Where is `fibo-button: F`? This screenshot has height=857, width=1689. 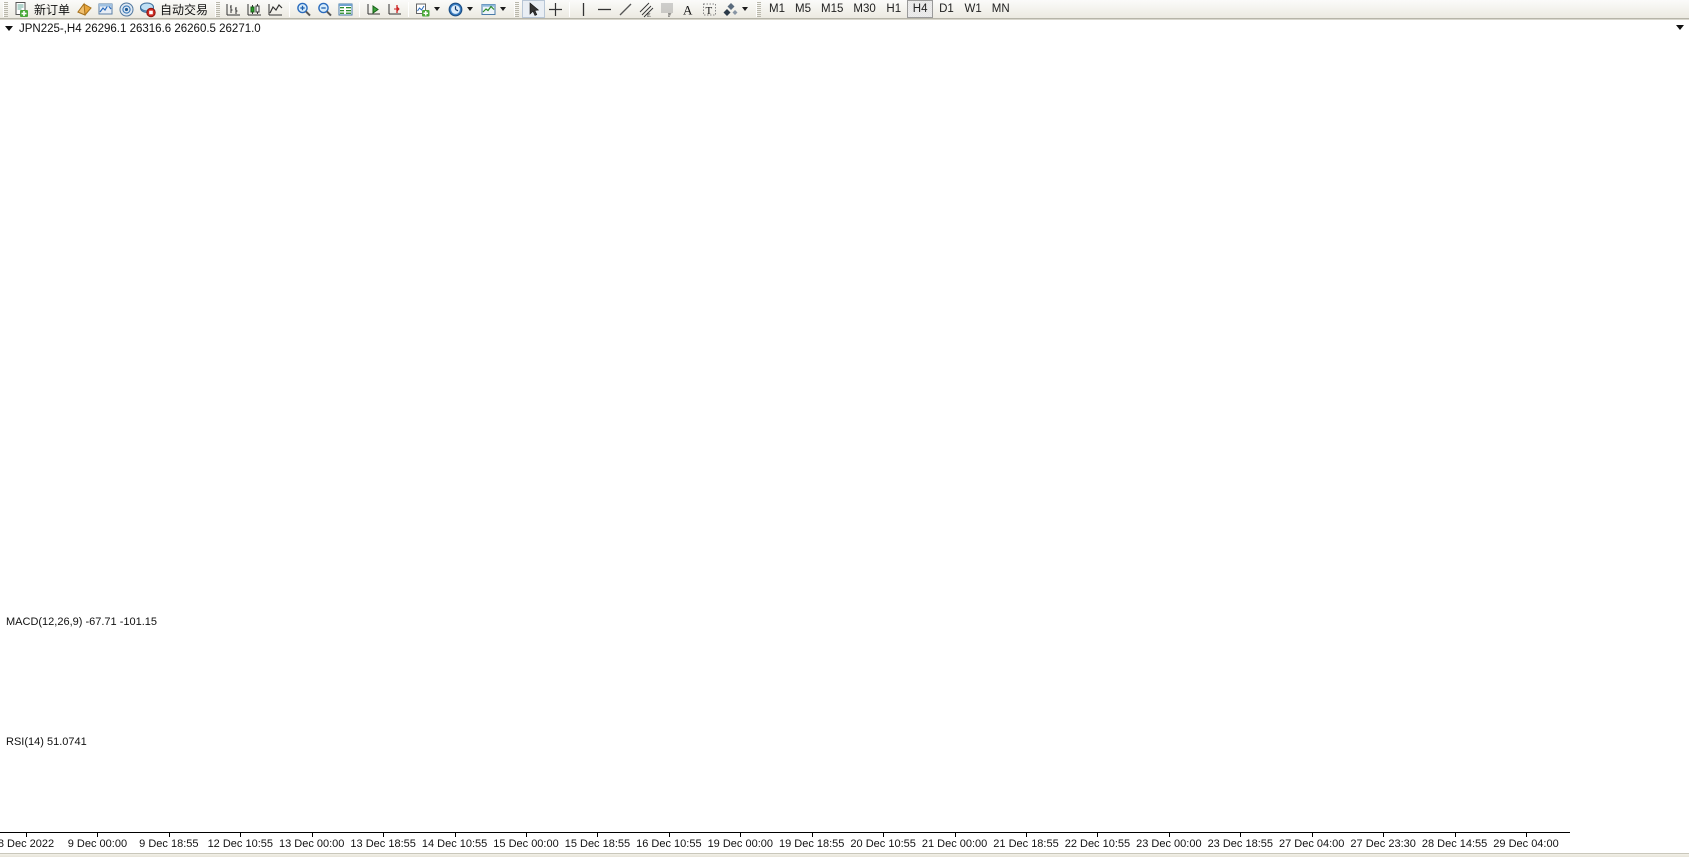
fibo-button: F is located at coordinates (667, 9).